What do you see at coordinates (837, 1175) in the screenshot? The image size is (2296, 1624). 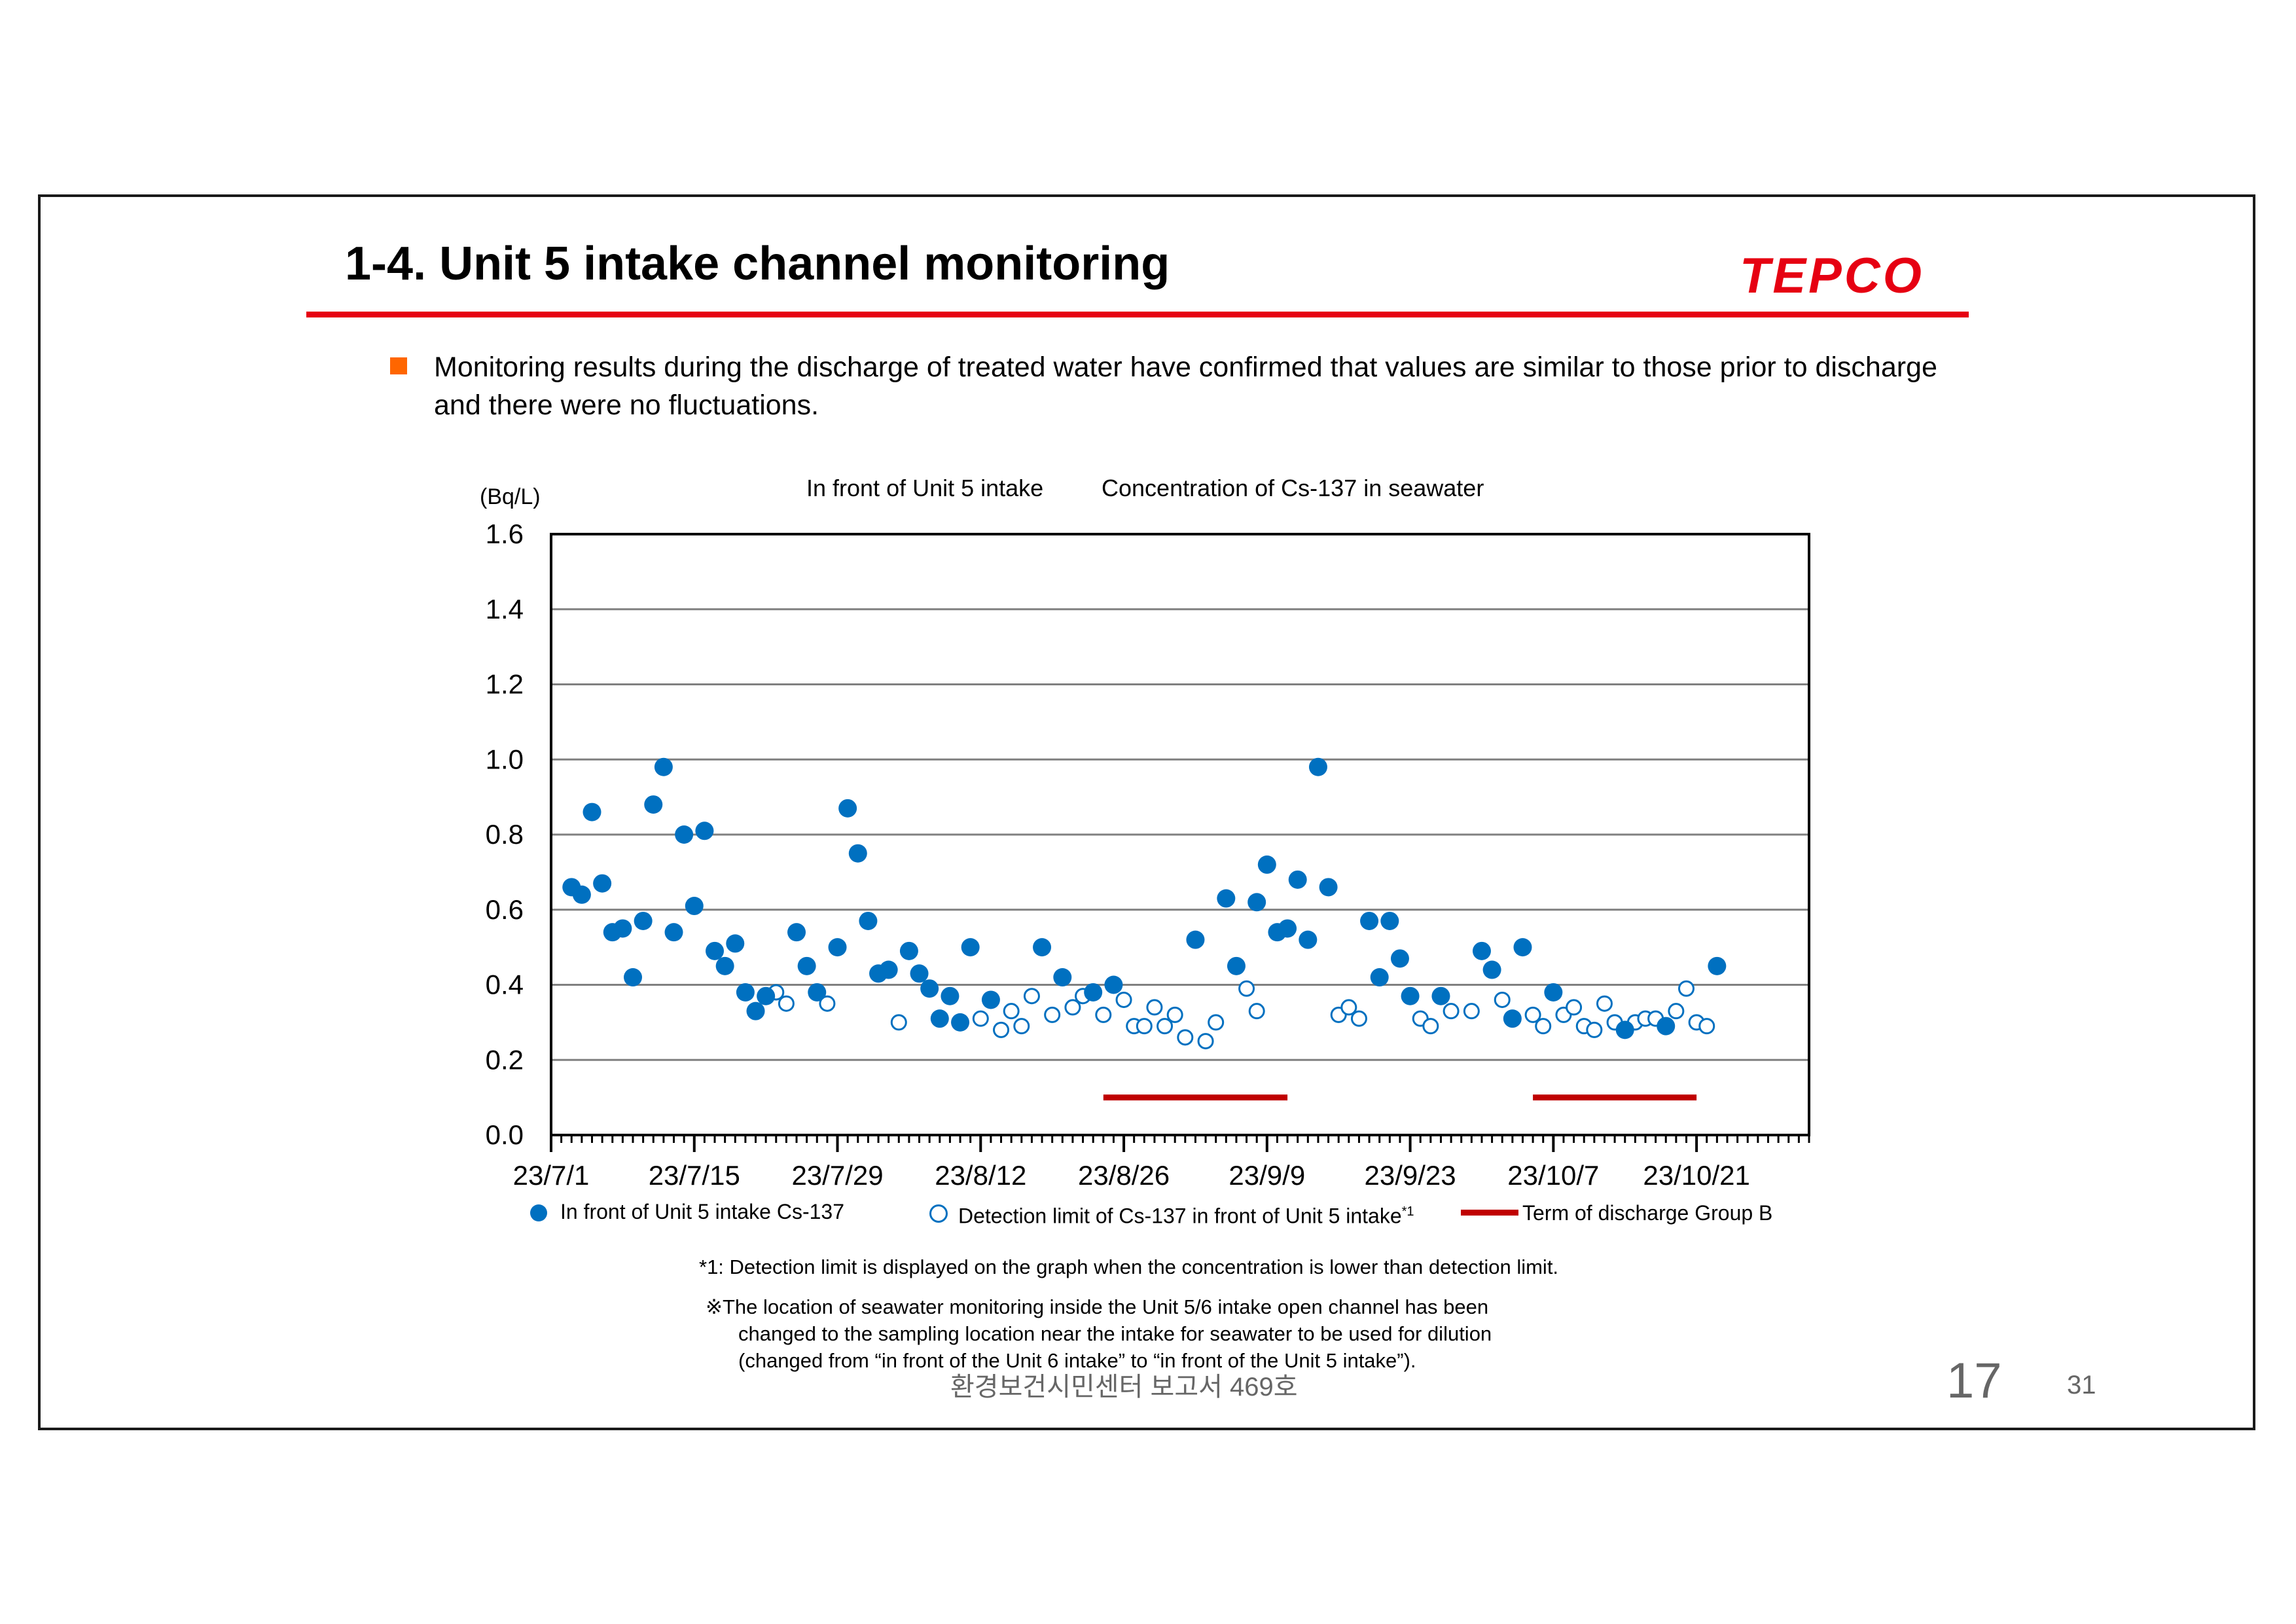 I see `x-tick-label: 23/7/29` at bounding box center [837, 1175].